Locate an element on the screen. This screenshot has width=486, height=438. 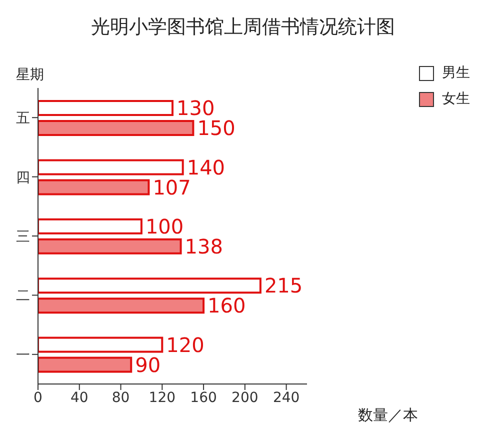
legend-label: 女生 is located at coordinates (455, 99).